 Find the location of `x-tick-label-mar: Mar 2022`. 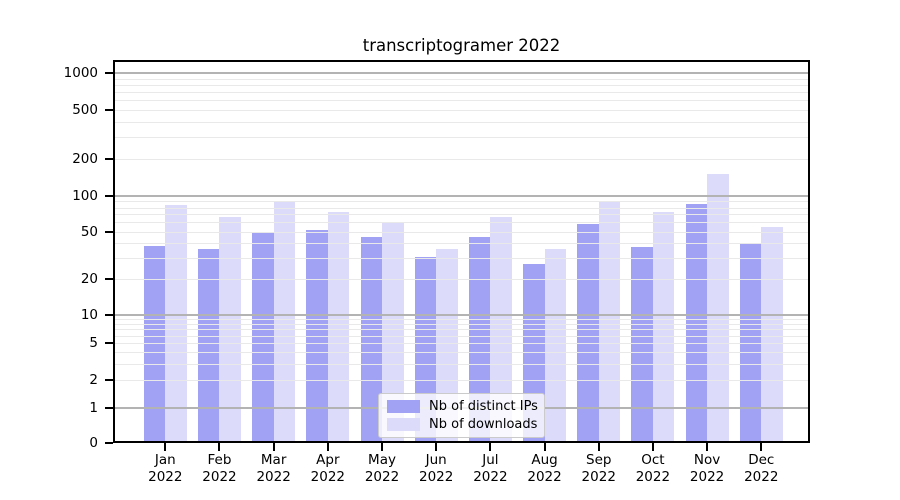

x-tick-label-mar: Mar 2022 is located at coordinates (274, 468).